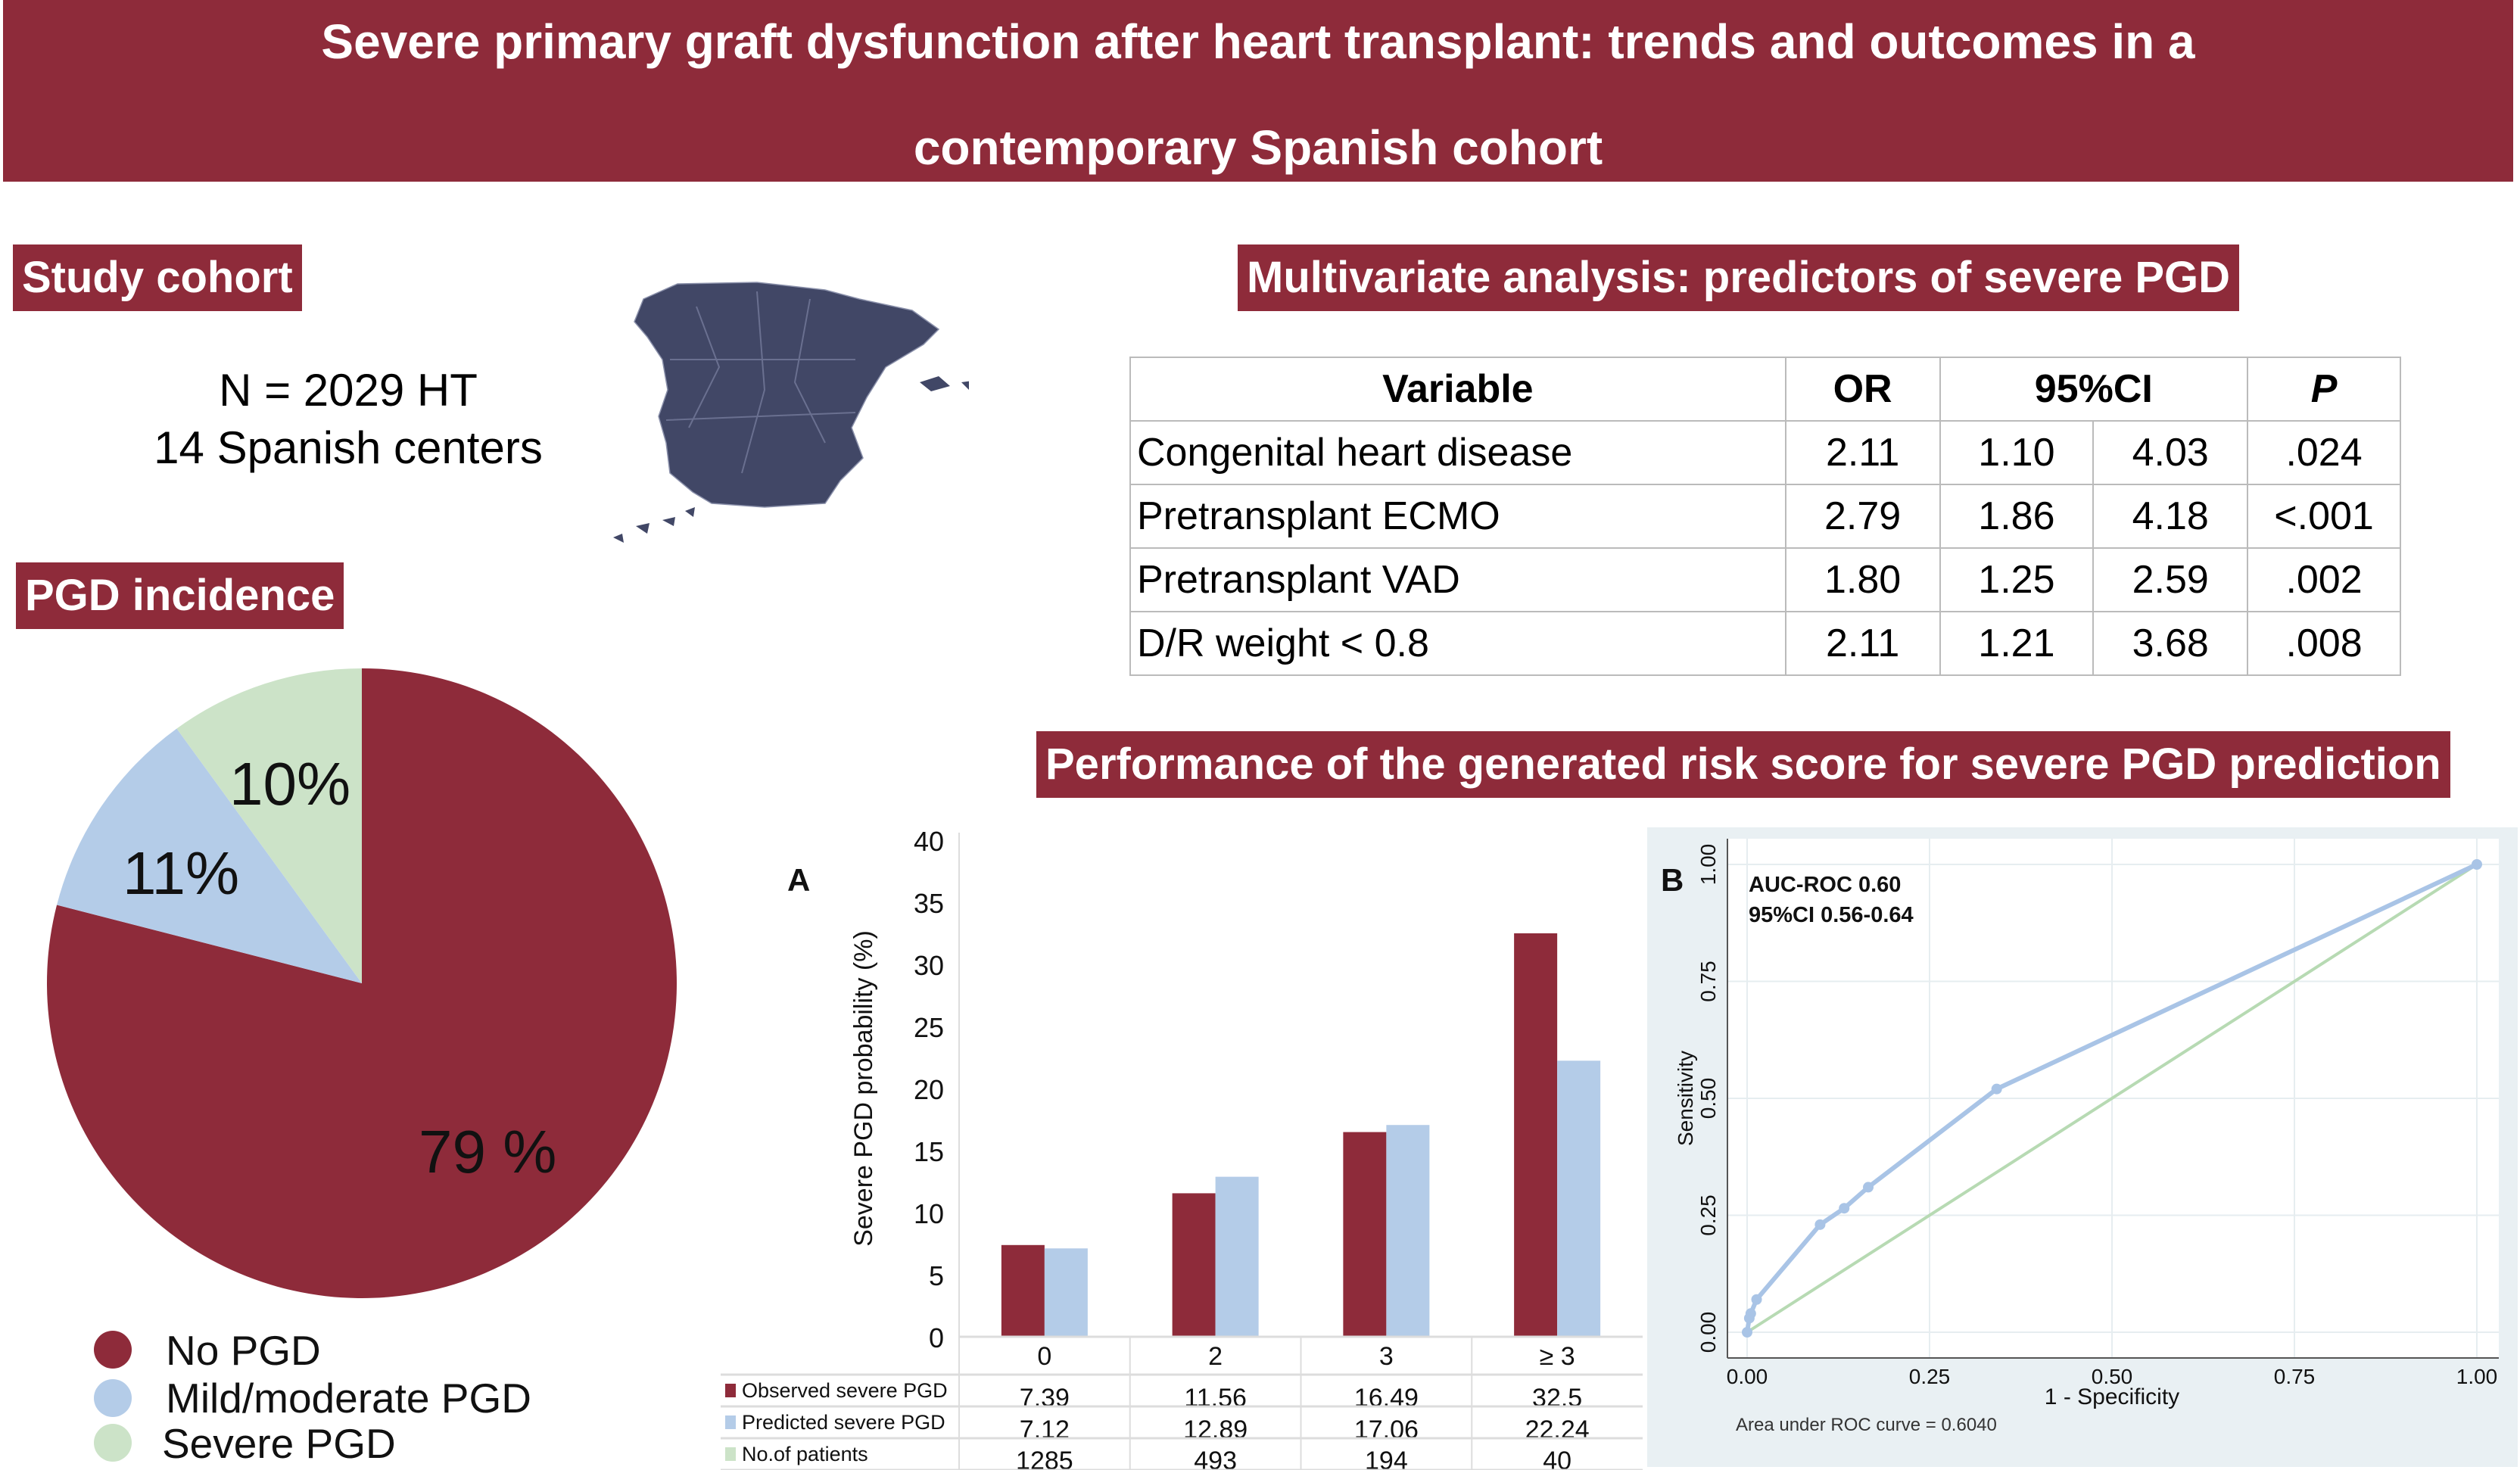  What do you see at coordinates (1457, 453) in the screenshot?
I see `cell-variable: Congenital heart disease` at bounding box center [1457, 453].